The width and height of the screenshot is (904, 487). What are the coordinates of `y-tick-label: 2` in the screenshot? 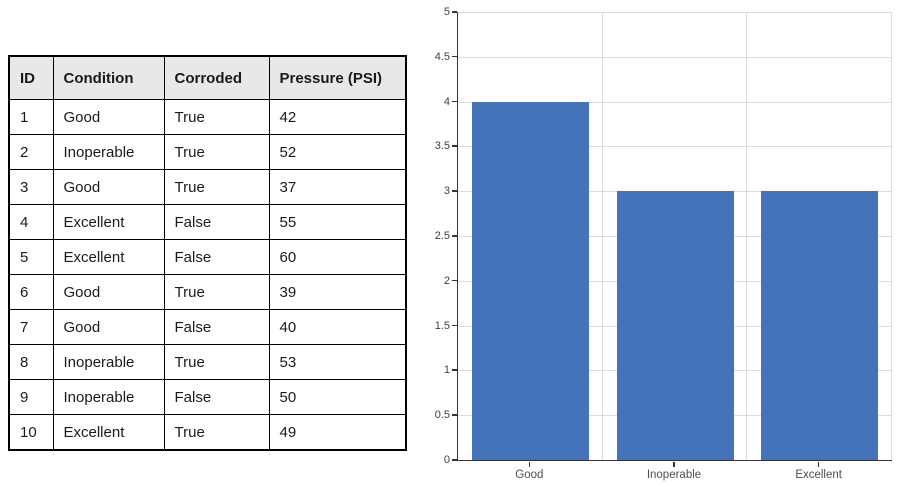 It's located at (446, 280).